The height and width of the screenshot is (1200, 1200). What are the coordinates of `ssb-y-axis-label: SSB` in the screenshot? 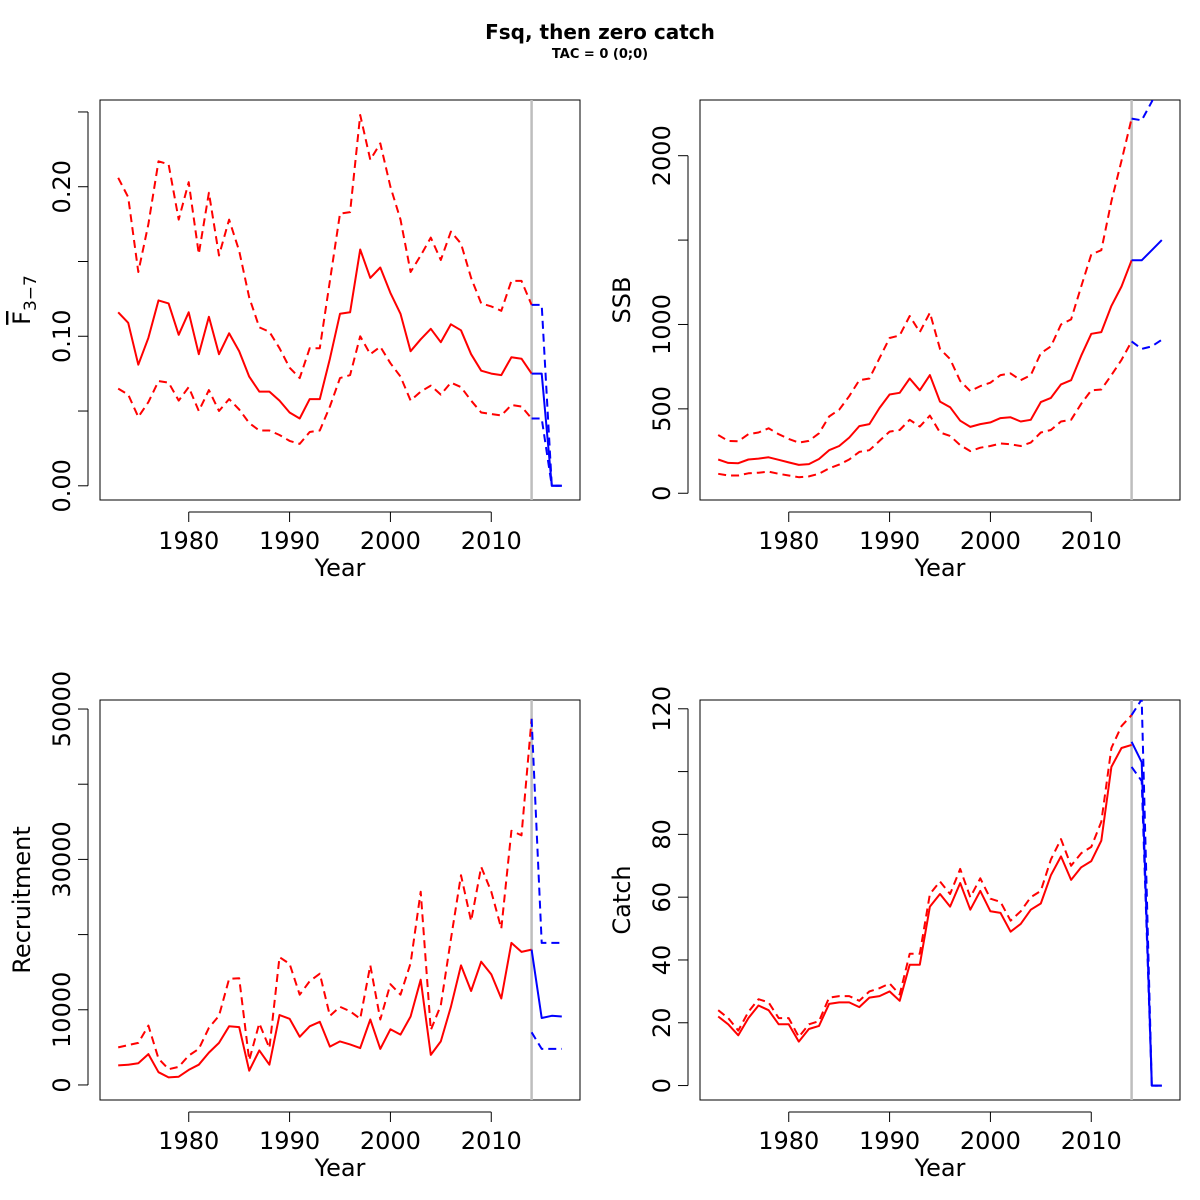 It's located at (622, 300).